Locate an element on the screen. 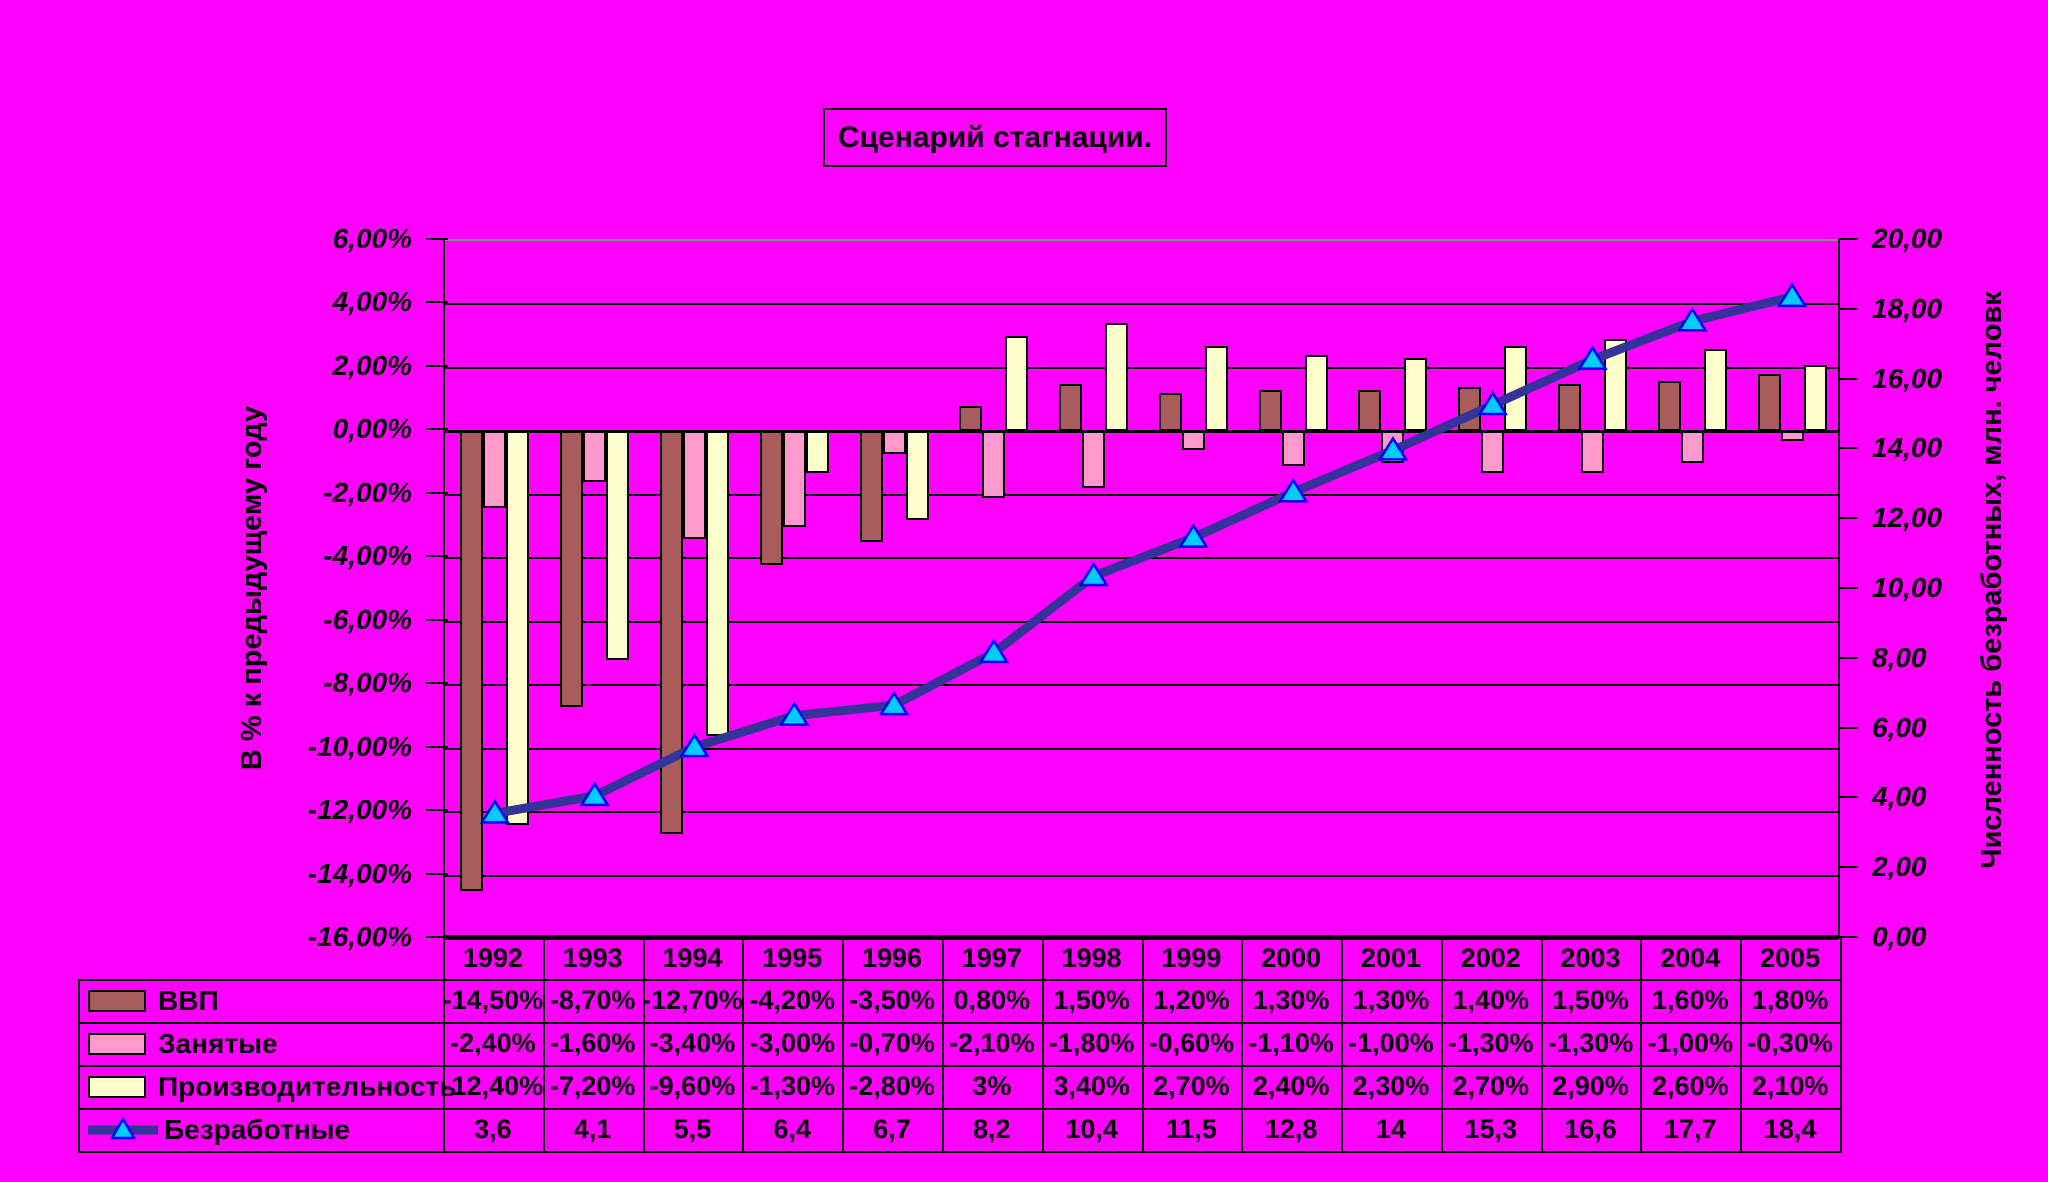 The height and width of the screenshot is (1182, 2048). bar-productivity-1997 is located at coordinates (1017, 384).